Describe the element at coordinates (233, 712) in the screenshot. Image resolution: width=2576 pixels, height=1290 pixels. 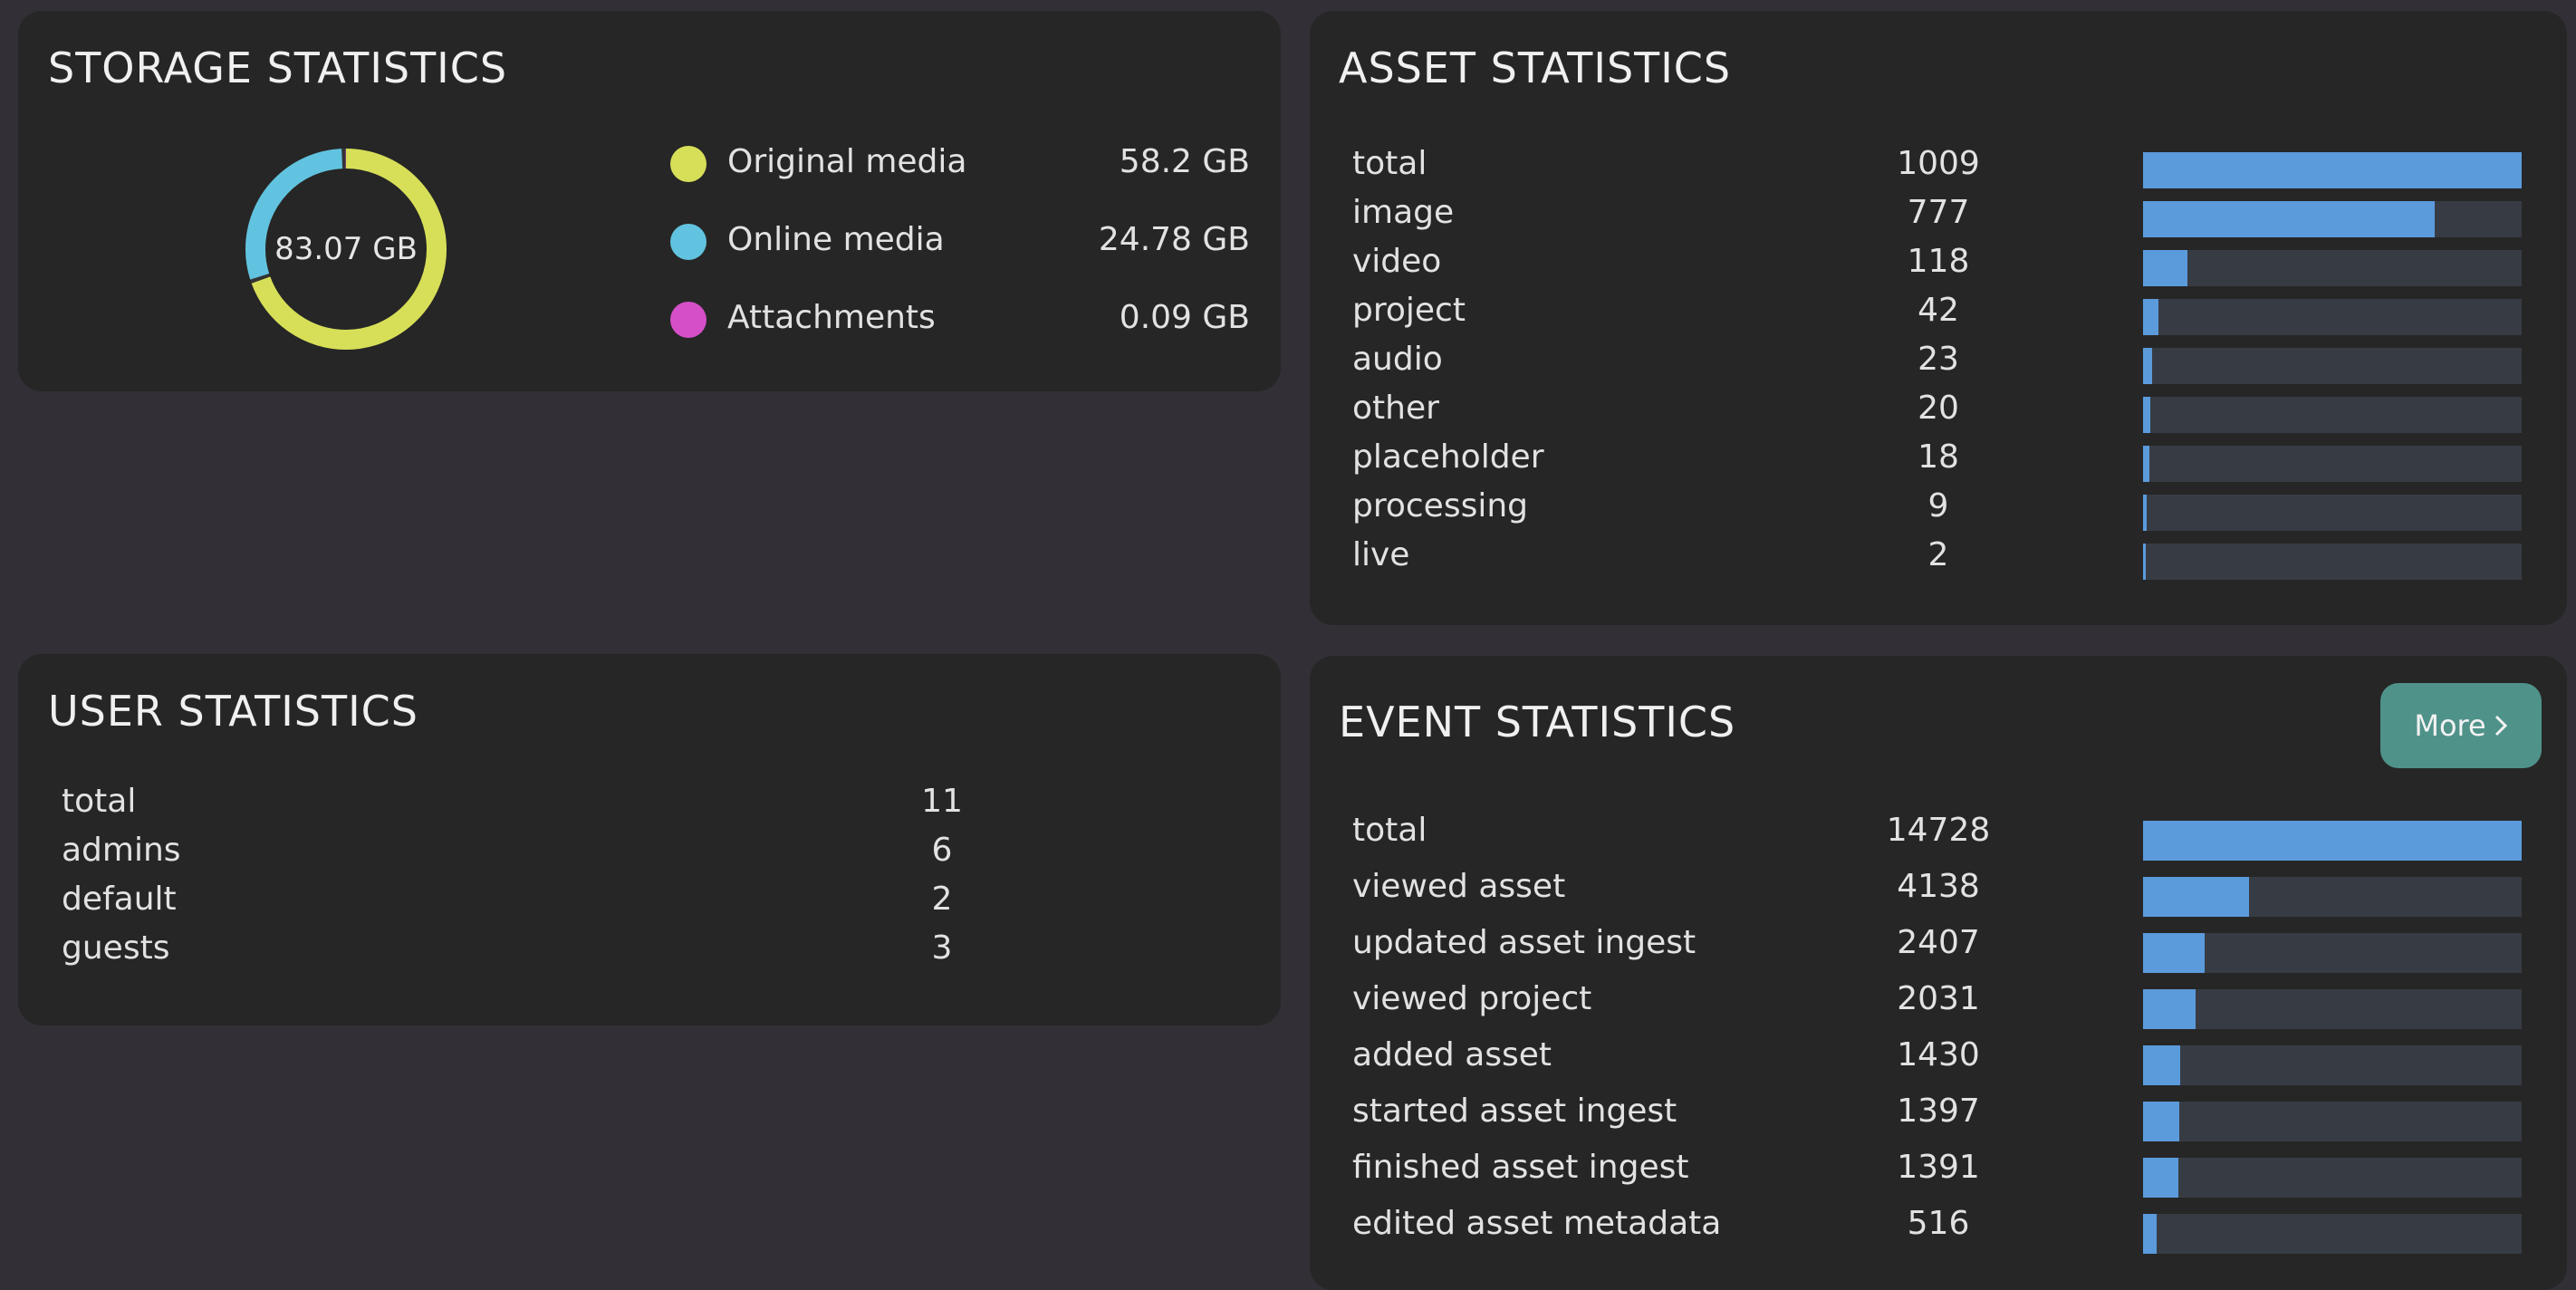
I see `user-statistics-title: USER STATISTICS` at that location.